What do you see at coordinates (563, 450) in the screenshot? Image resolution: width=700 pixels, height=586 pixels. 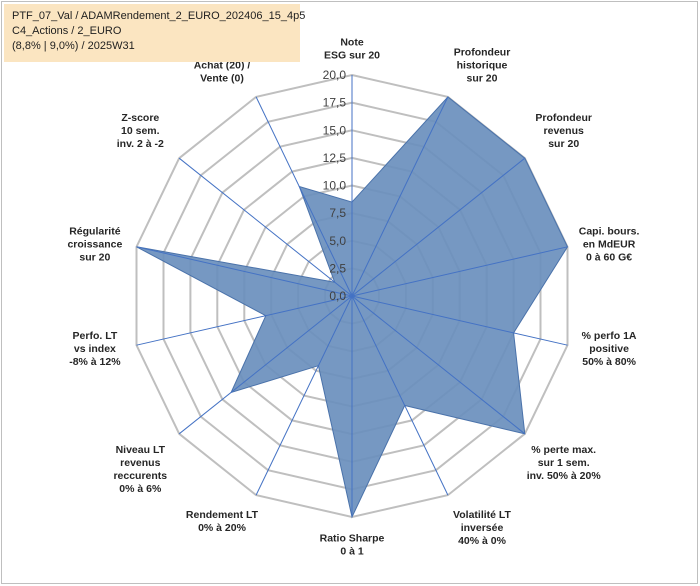 I see `axis-label-line: % perte max.` at bounding box center [563, 450].